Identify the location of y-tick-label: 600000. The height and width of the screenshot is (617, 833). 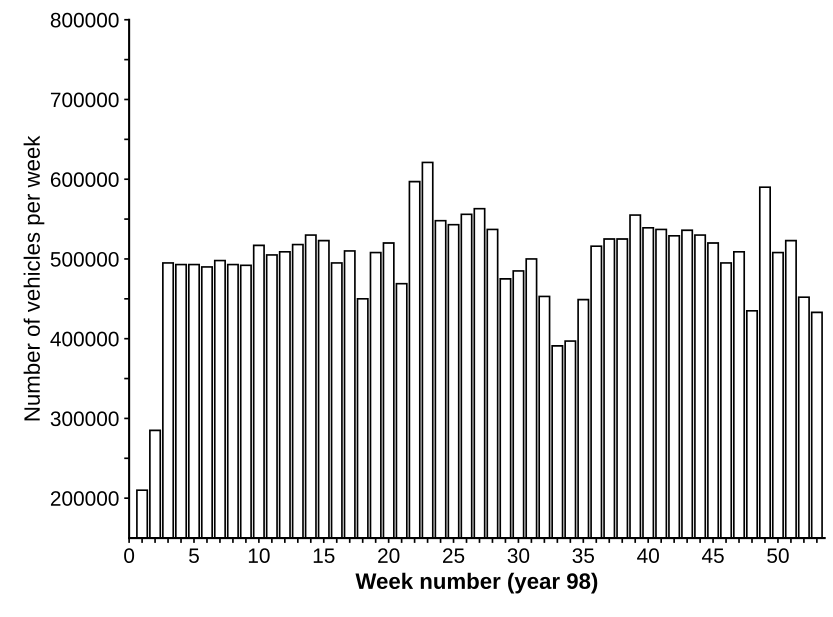
(84, 179).